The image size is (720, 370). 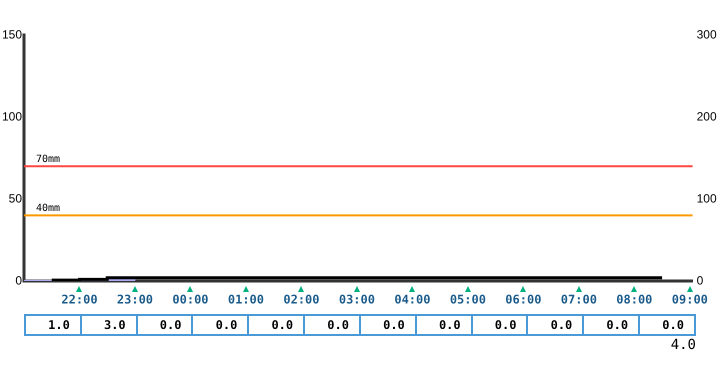 I want to click on y-tick-label: 50, so click(x=15, y=198).